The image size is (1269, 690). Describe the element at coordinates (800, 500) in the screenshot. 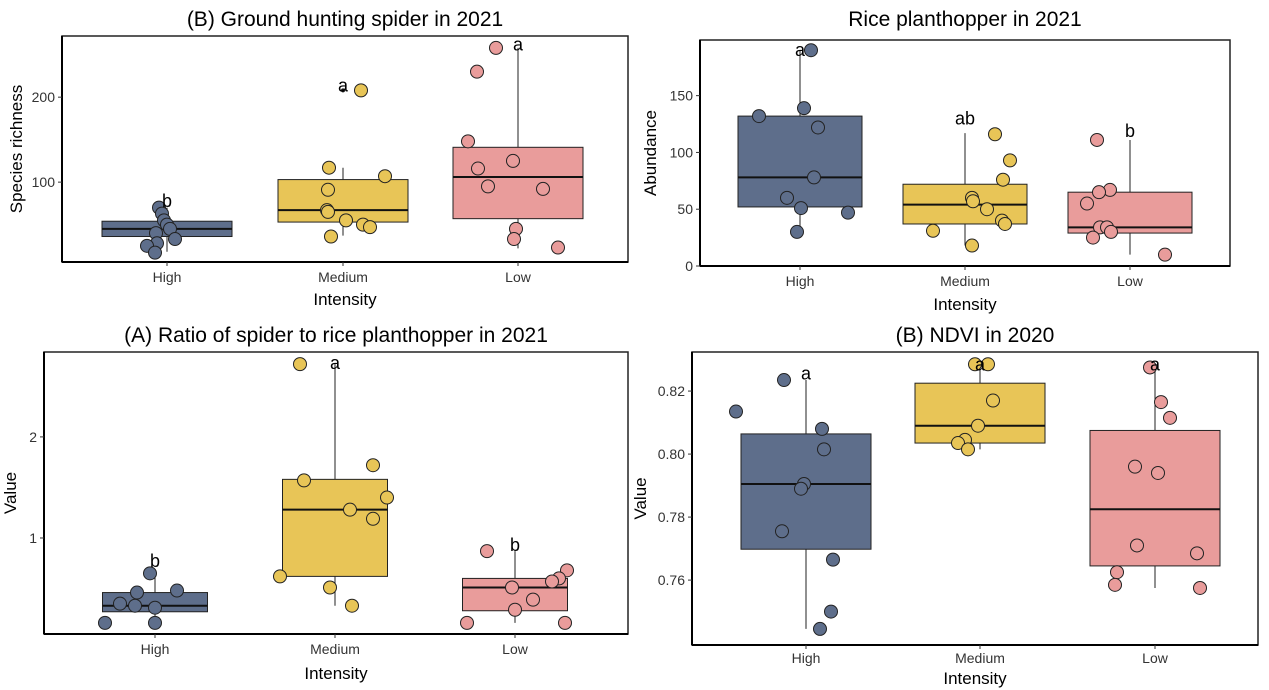

I see `box-high: a` at that location.